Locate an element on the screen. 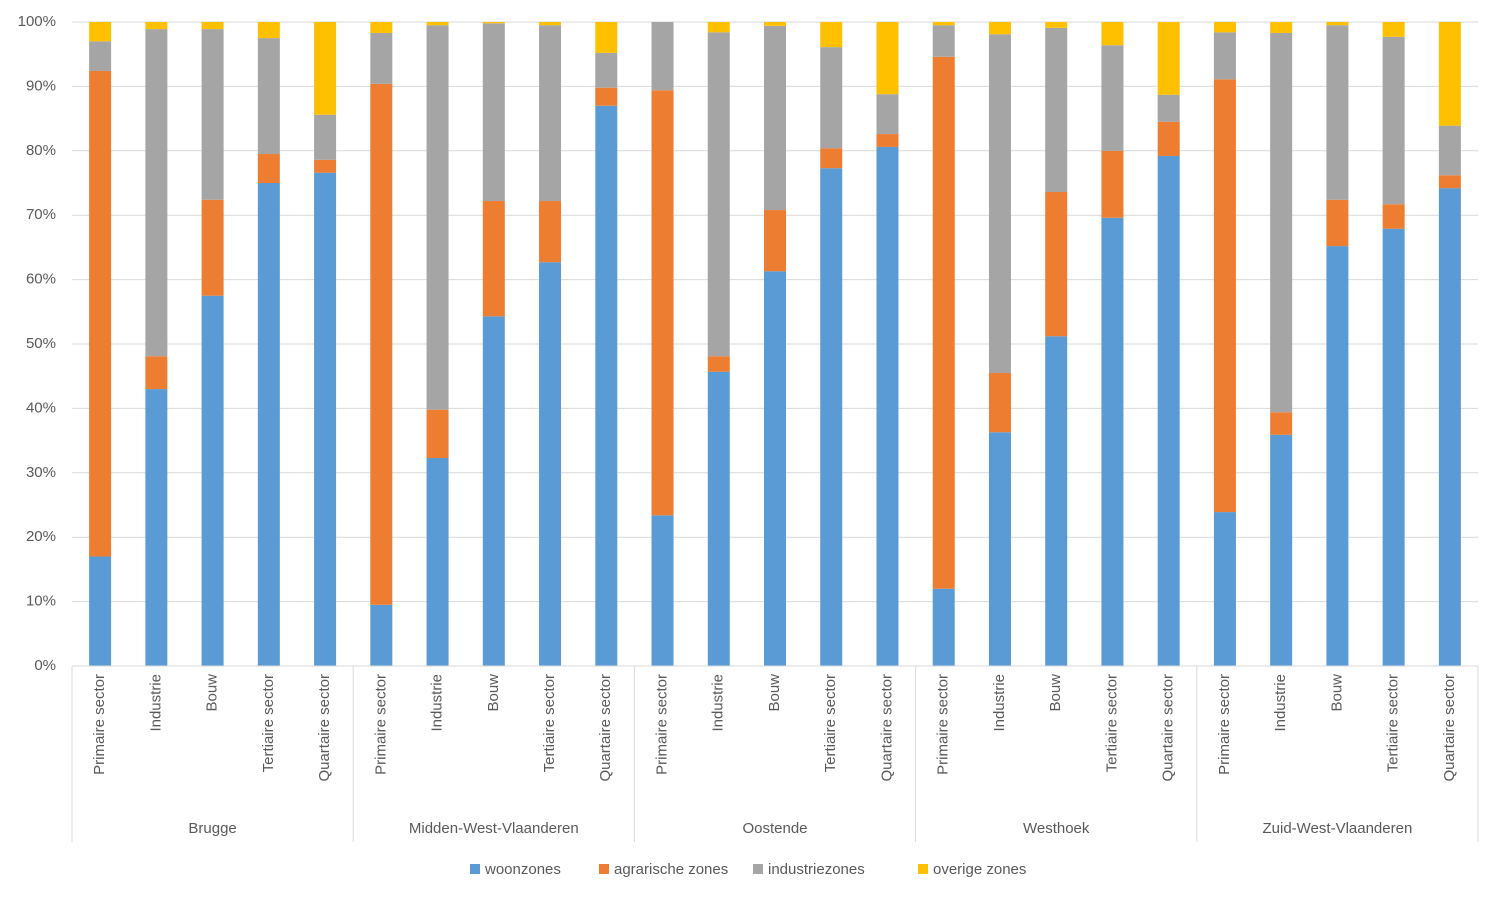 The height and width of the screenshot is (900, 1500). y-tick-label: 60% is located at coordinates (41, 279).